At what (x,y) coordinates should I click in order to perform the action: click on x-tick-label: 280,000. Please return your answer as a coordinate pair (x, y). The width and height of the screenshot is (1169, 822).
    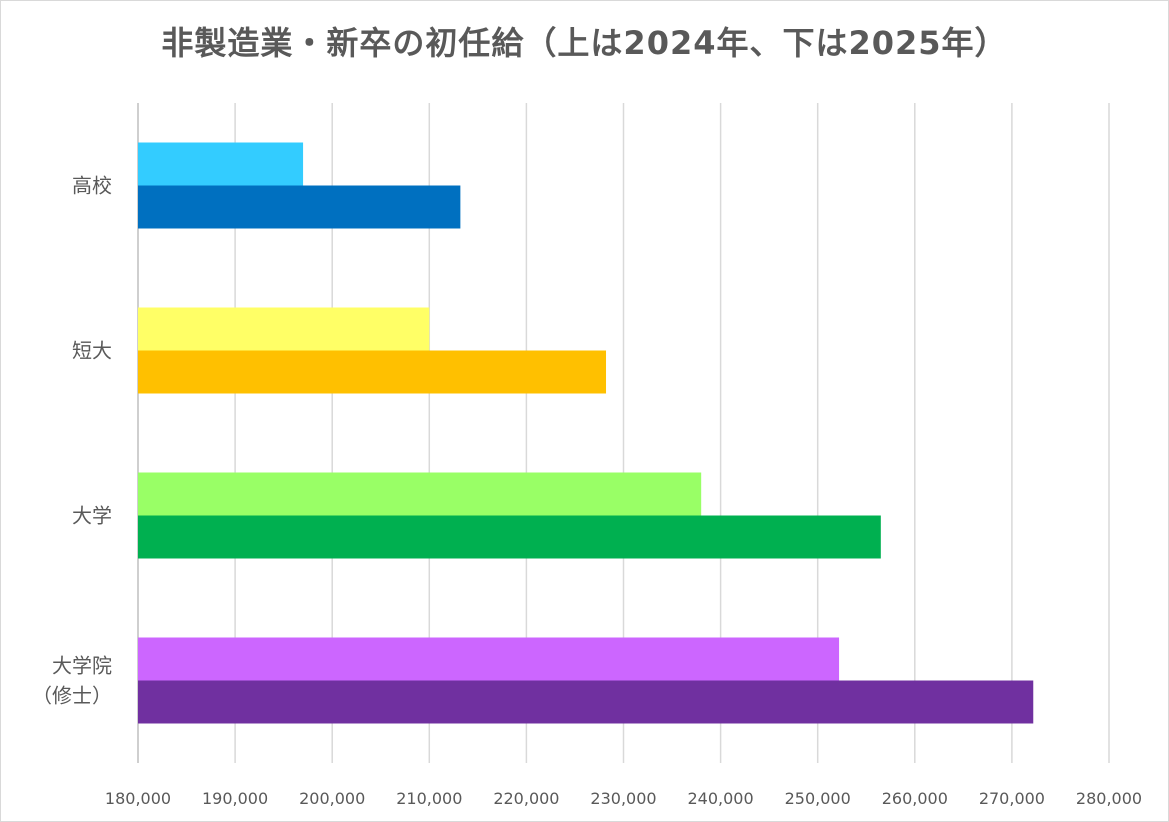
    Looking at the image, I should click on (1109, 798).